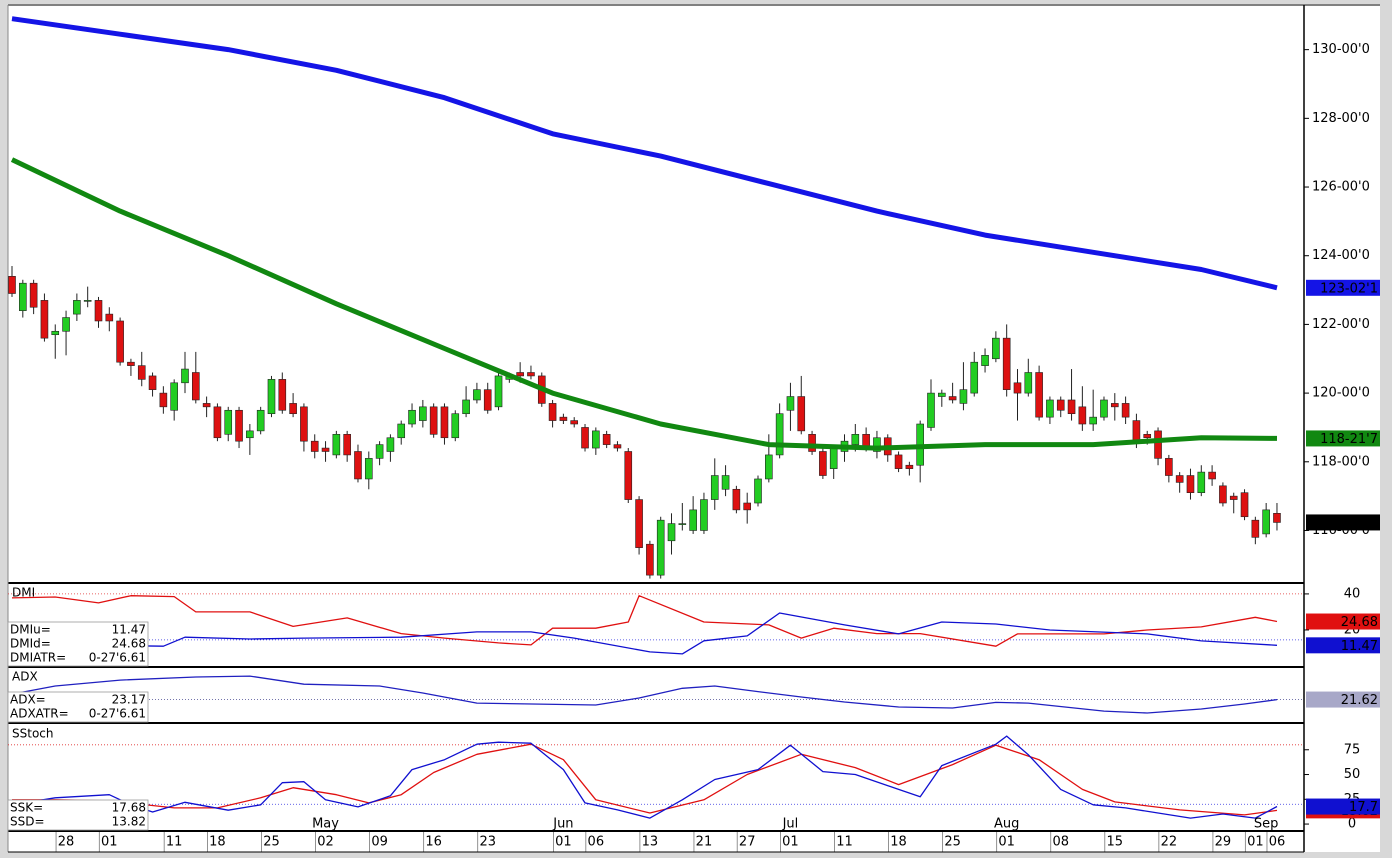 The height and width of the screenshot is (858, 1392). Describe the element at coordinates (117, 714) in the screenshot. I see `readout-value: 0-27'6.61` at that location.